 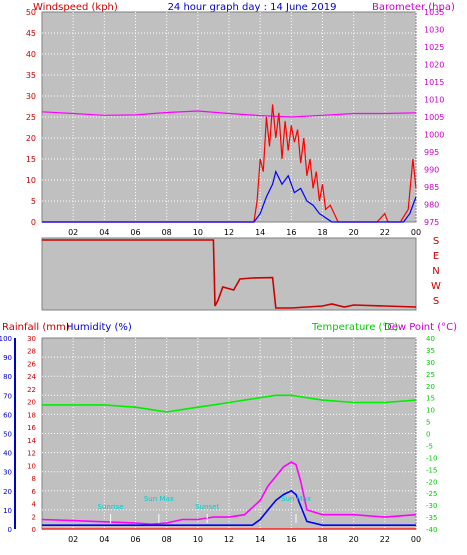 What do you see at coordinates (33, 222) in the screenshot?
I see `wind-y-tick-label: 0` at bounding box center [33, 222].